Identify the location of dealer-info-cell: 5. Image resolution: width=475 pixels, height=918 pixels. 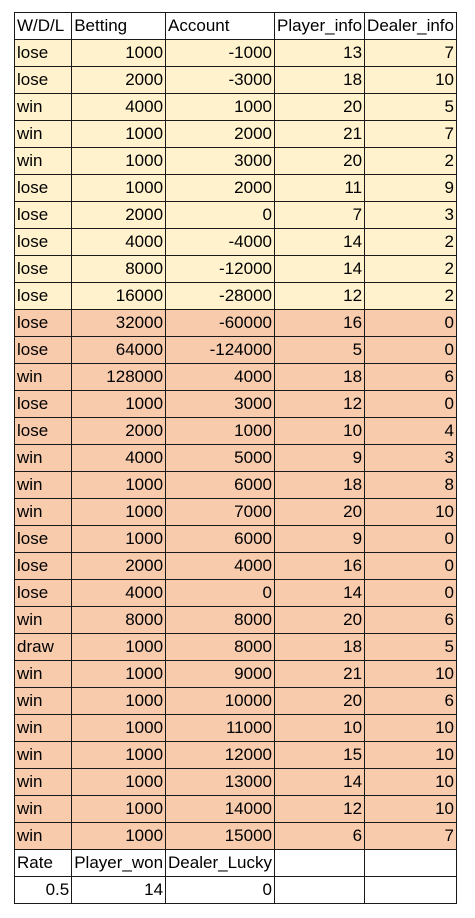
(410, 647).